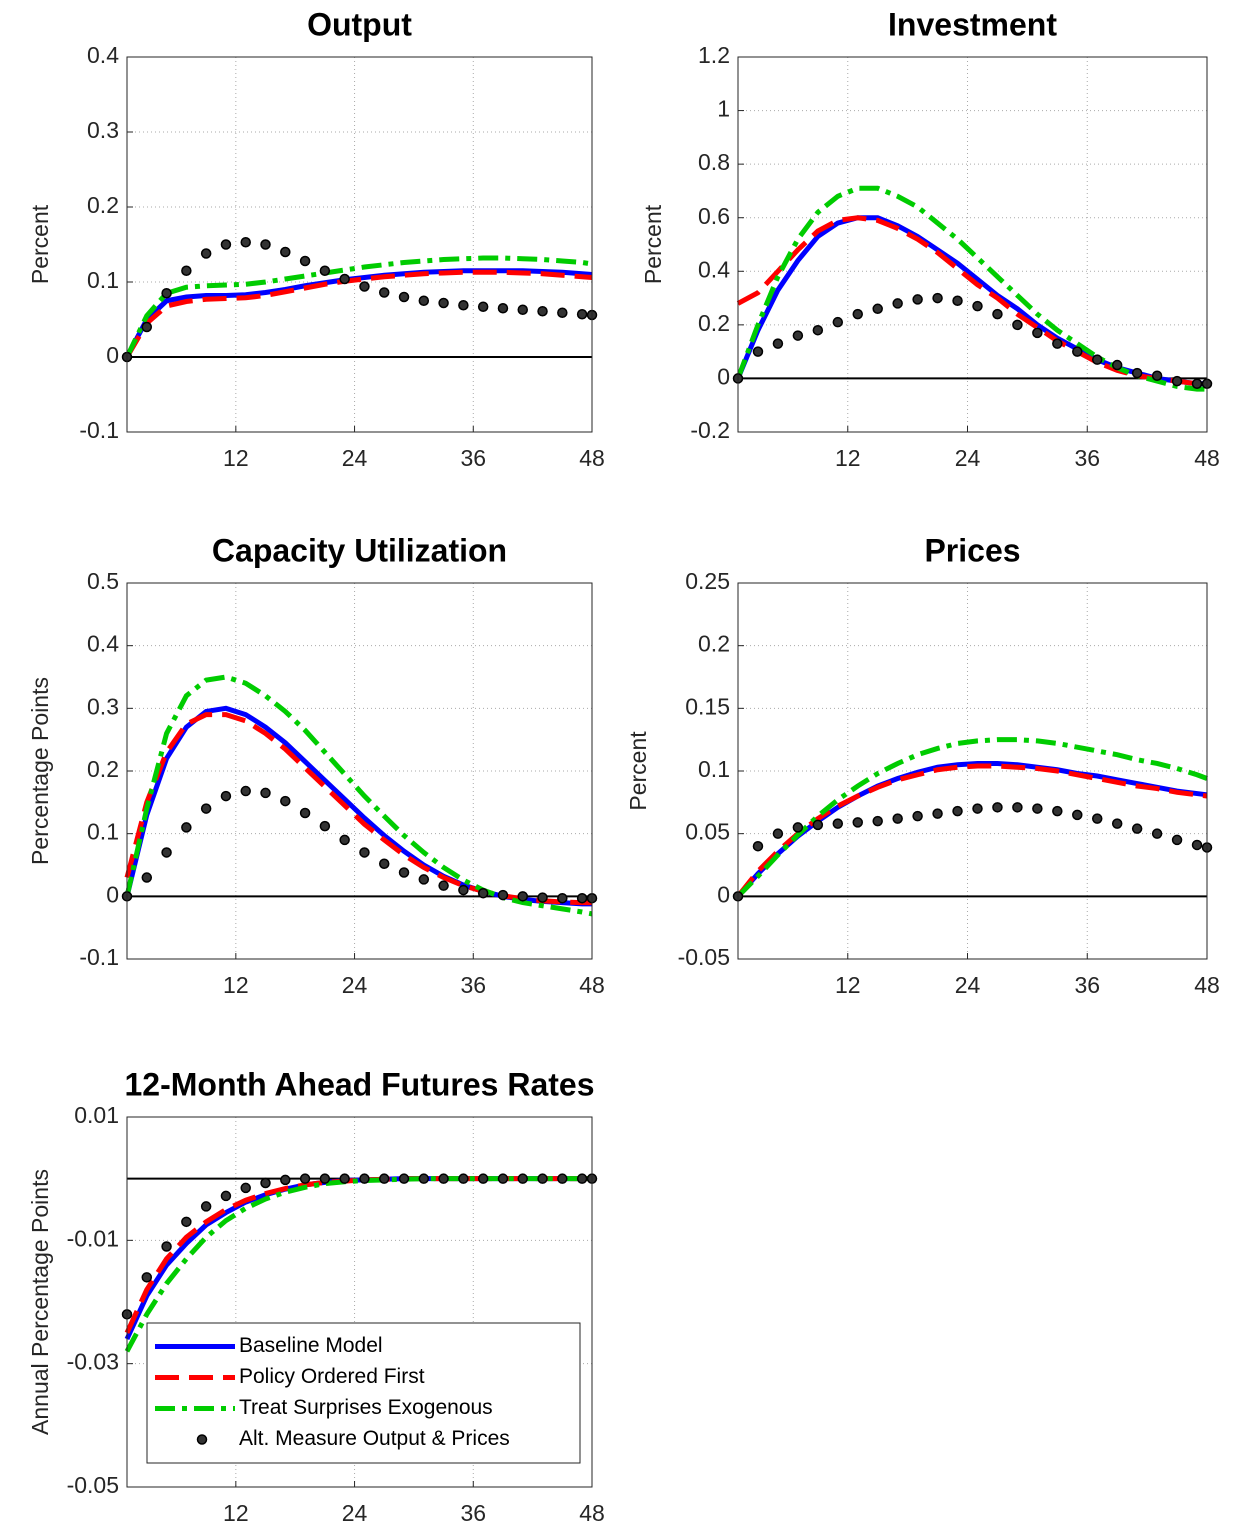 This screenshot has width=1234, height=1533. Describe the element at coordinates (103, 581) in the screenshot. I see `y-tick-label: 0.5` at that location.